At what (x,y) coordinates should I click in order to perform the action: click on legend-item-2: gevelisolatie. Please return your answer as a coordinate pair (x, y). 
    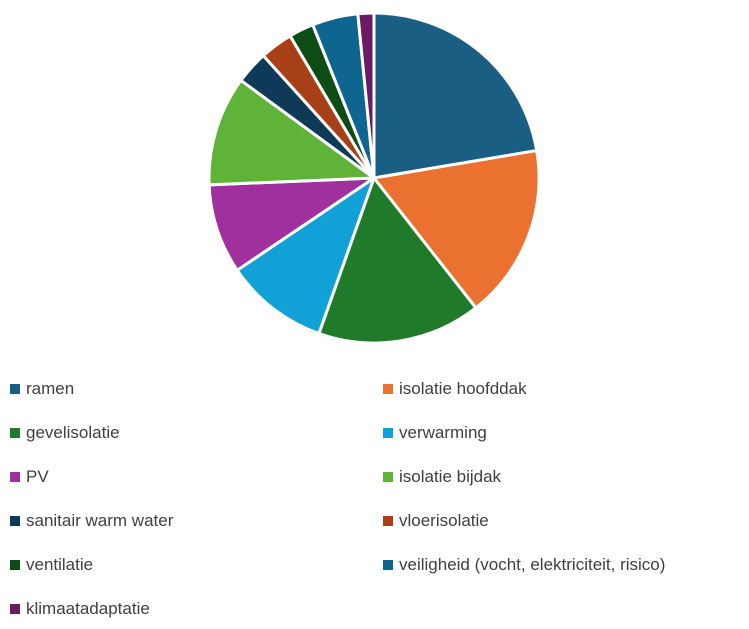
    Looking at the image, I should click on (65, 433).